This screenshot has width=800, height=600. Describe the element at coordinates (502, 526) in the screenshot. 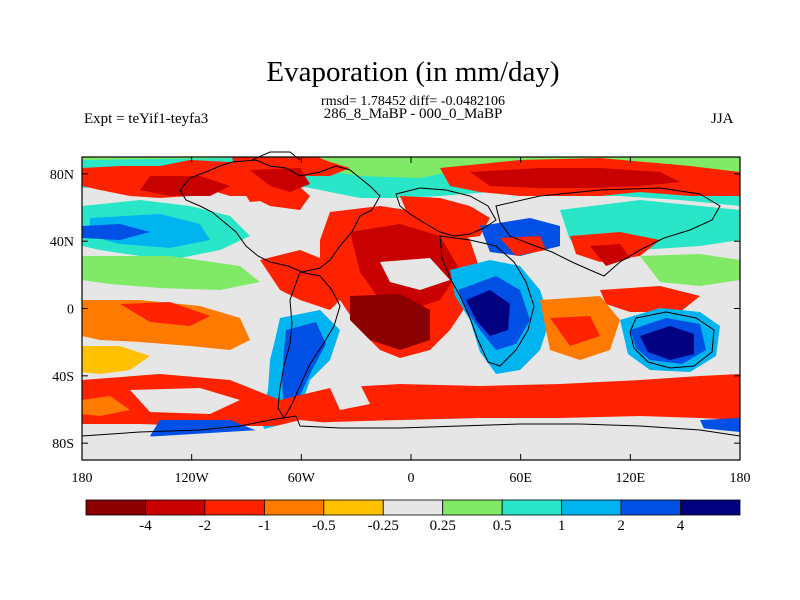

I see `colorbar-label: 0.5` at that location.